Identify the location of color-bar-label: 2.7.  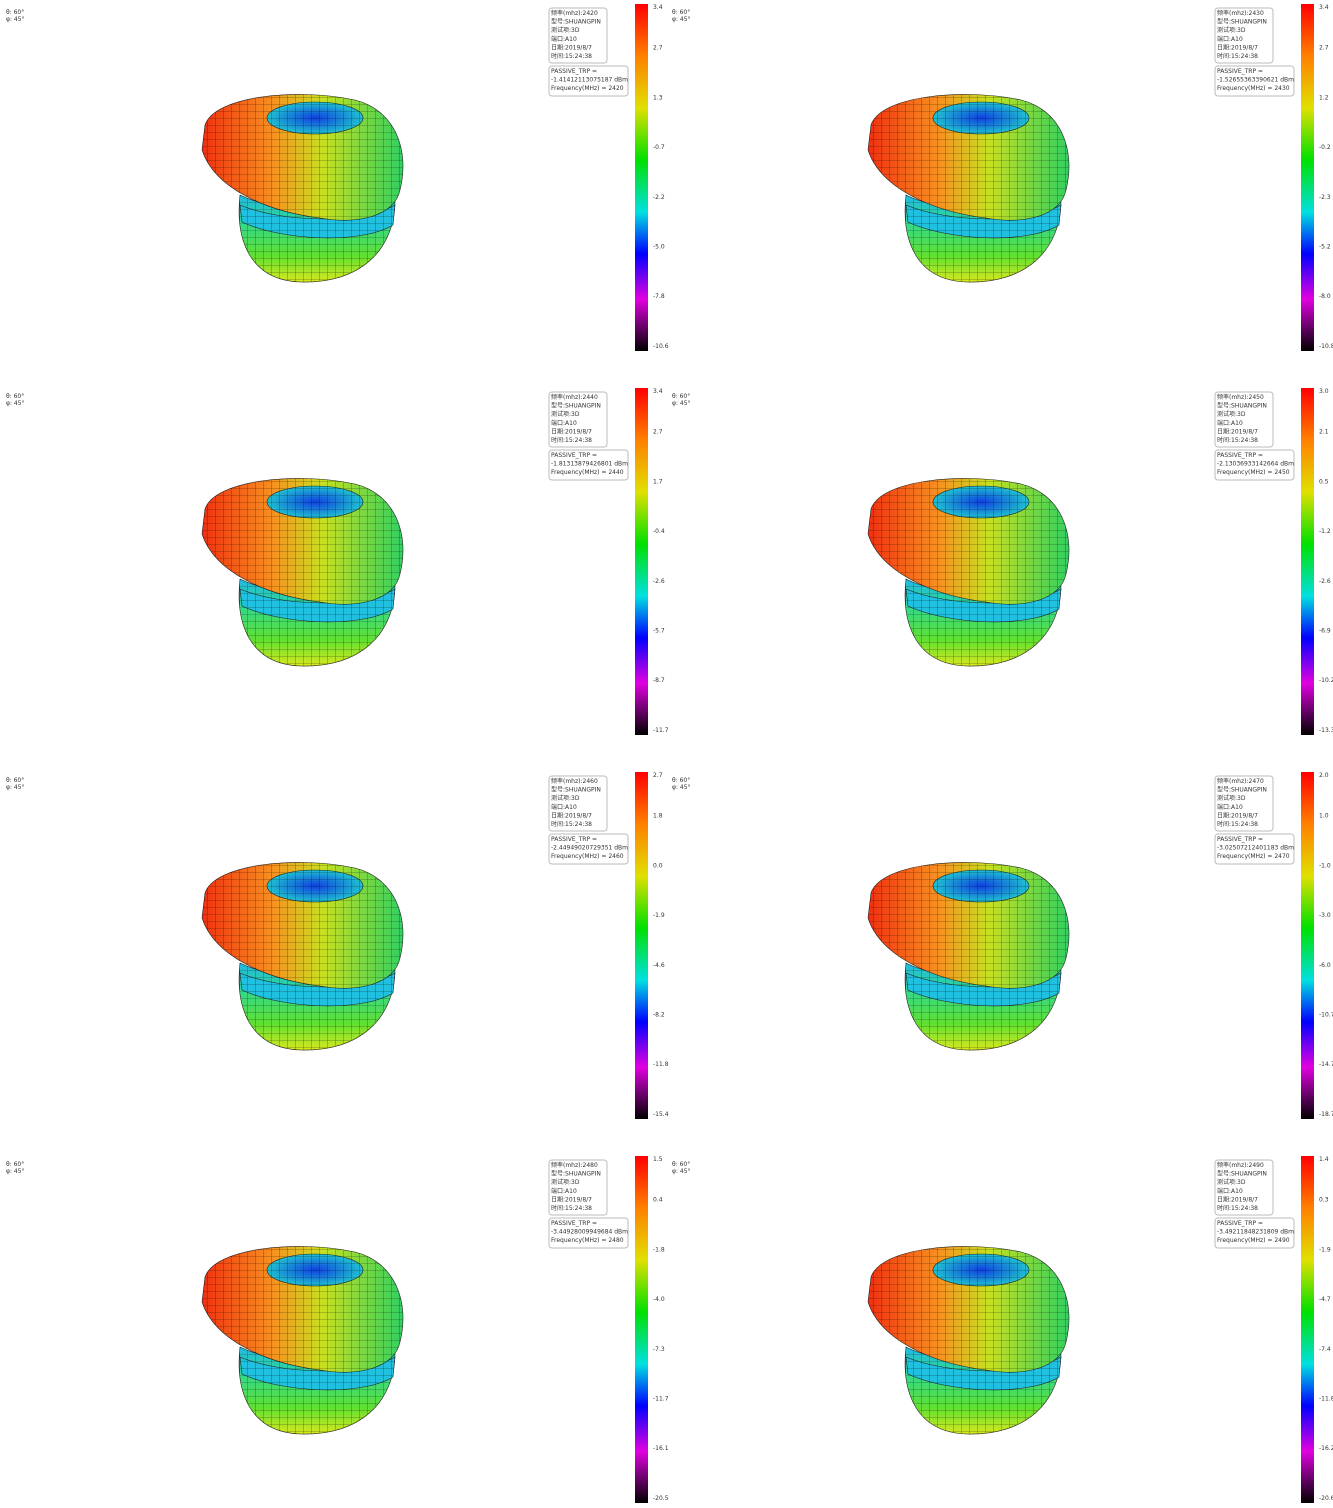
(658, 48).